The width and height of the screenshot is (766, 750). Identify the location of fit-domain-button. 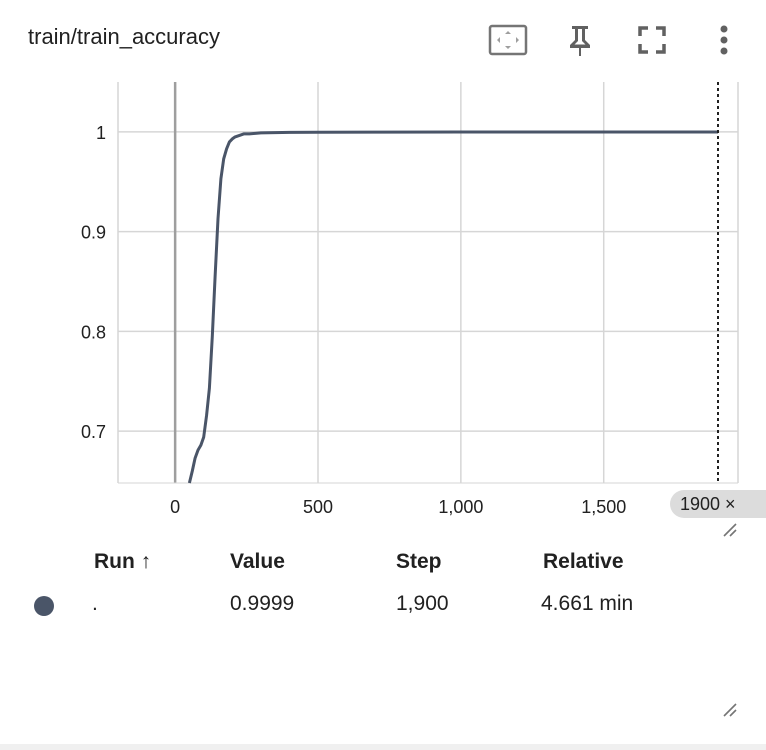
(508, 40).